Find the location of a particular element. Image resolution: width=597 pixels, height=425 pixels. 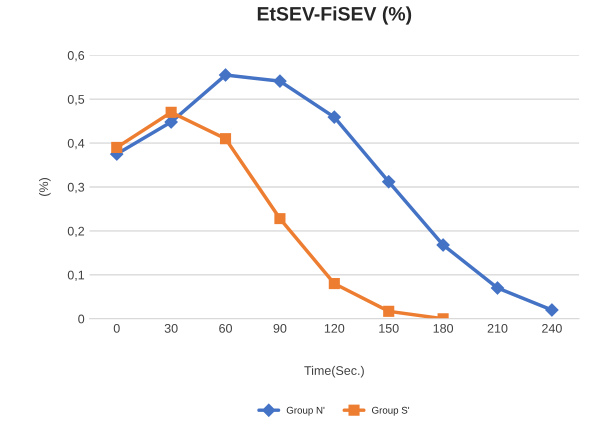

chart-title: EtSEV-FiSEV (%) is located at coordinates (335, 15).